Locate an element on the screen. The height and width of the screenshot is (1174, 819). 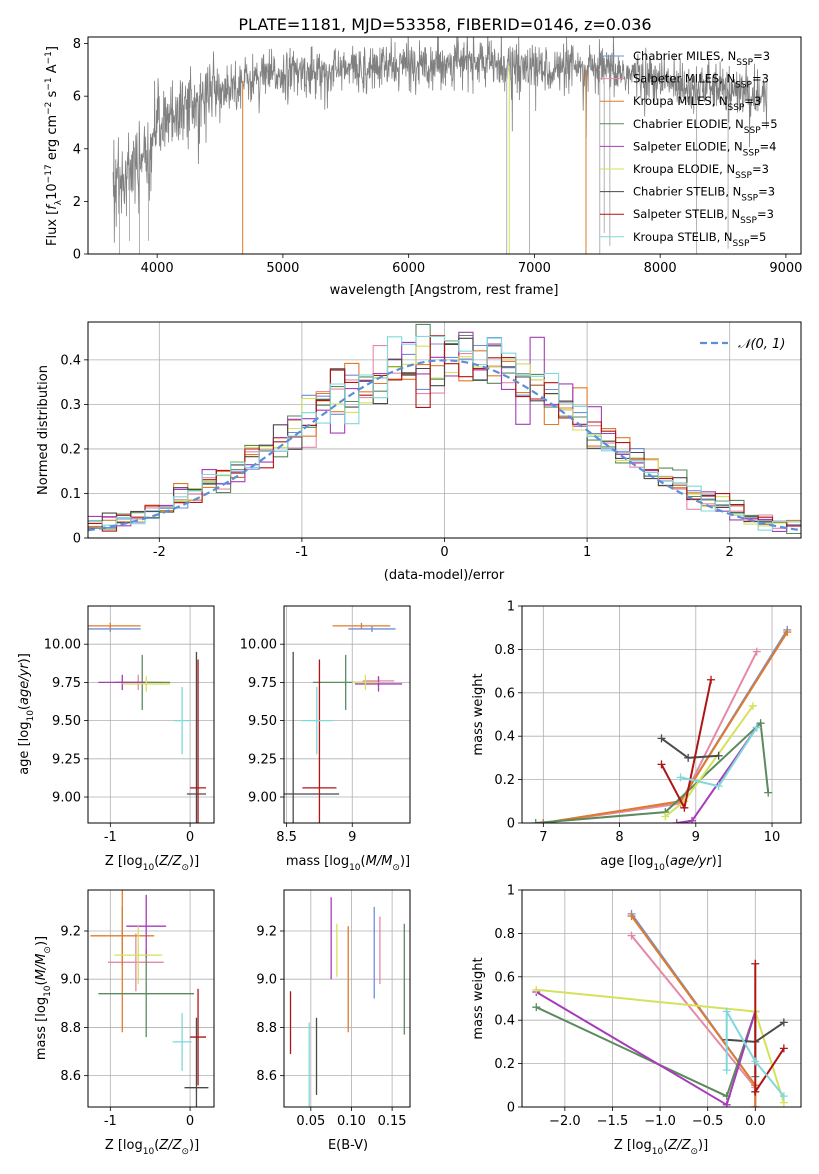
axes-mass-vs-ebv: 0.05 0.10 0.15 8.6 8.8 9.0 9.2 is located at coordinates (333, 1009).